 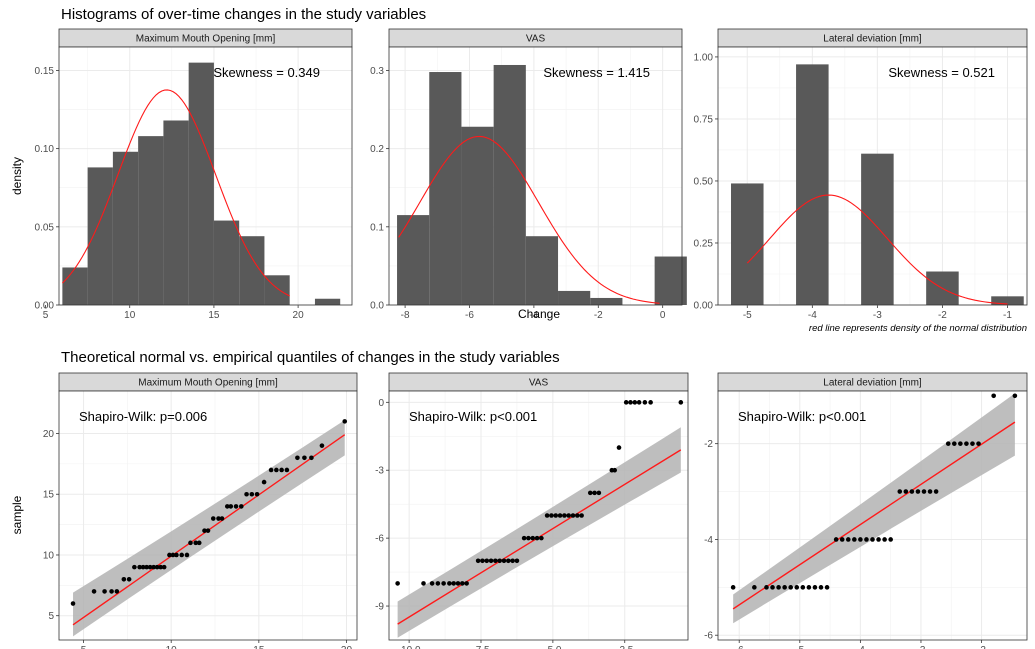 What do you see at coordinates (739, 647) in the screenshot?
I see `x-tick-label: -6` at bounding box center [739, 647].